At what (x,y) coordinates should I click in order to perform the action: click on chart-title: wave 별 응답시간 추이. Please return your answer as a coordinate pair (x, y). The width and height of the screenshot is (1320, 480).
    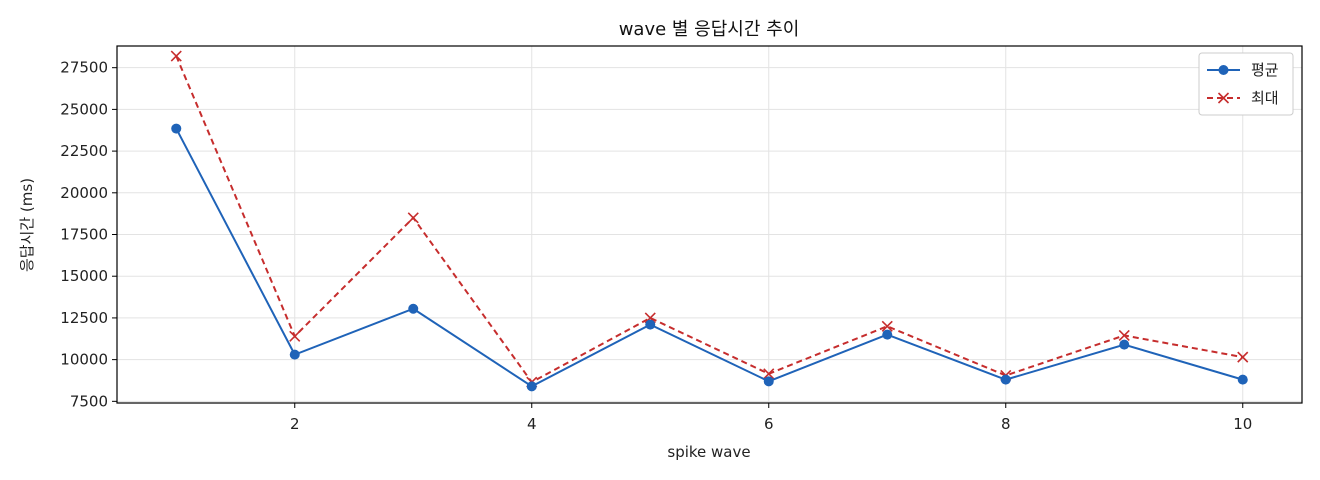
    Looking at the image, I should click on (709, 29).